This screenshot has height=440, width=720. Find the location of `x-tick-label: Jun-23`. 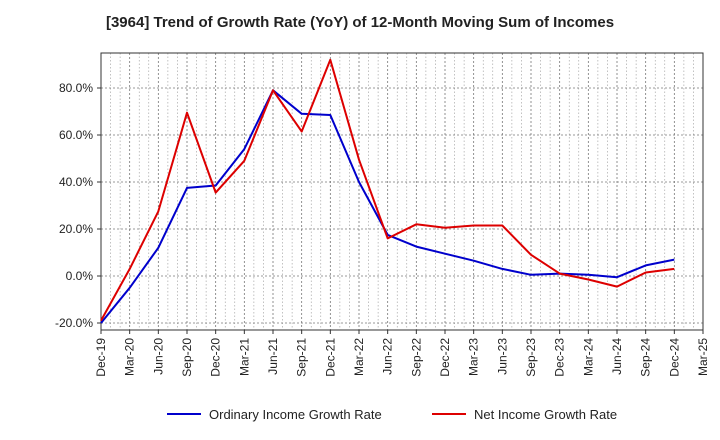

x-tick-label: Jun-23 is located at coordinates (502, 356).